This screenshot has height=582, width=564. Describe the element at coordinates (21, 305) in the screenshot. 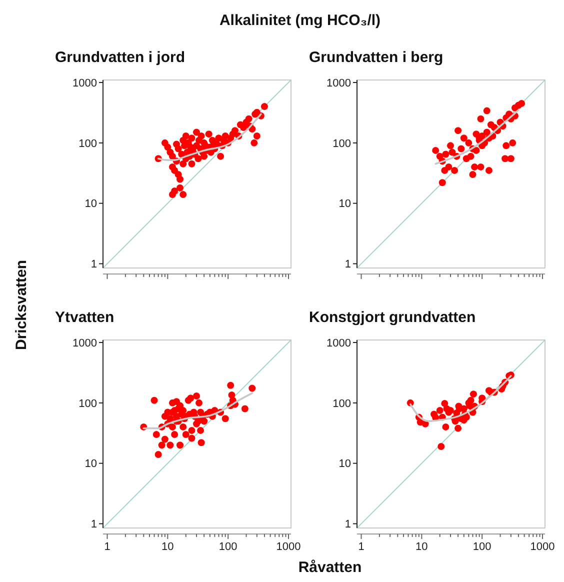

I see `y-axis-title: Dricksvatten` at that location.